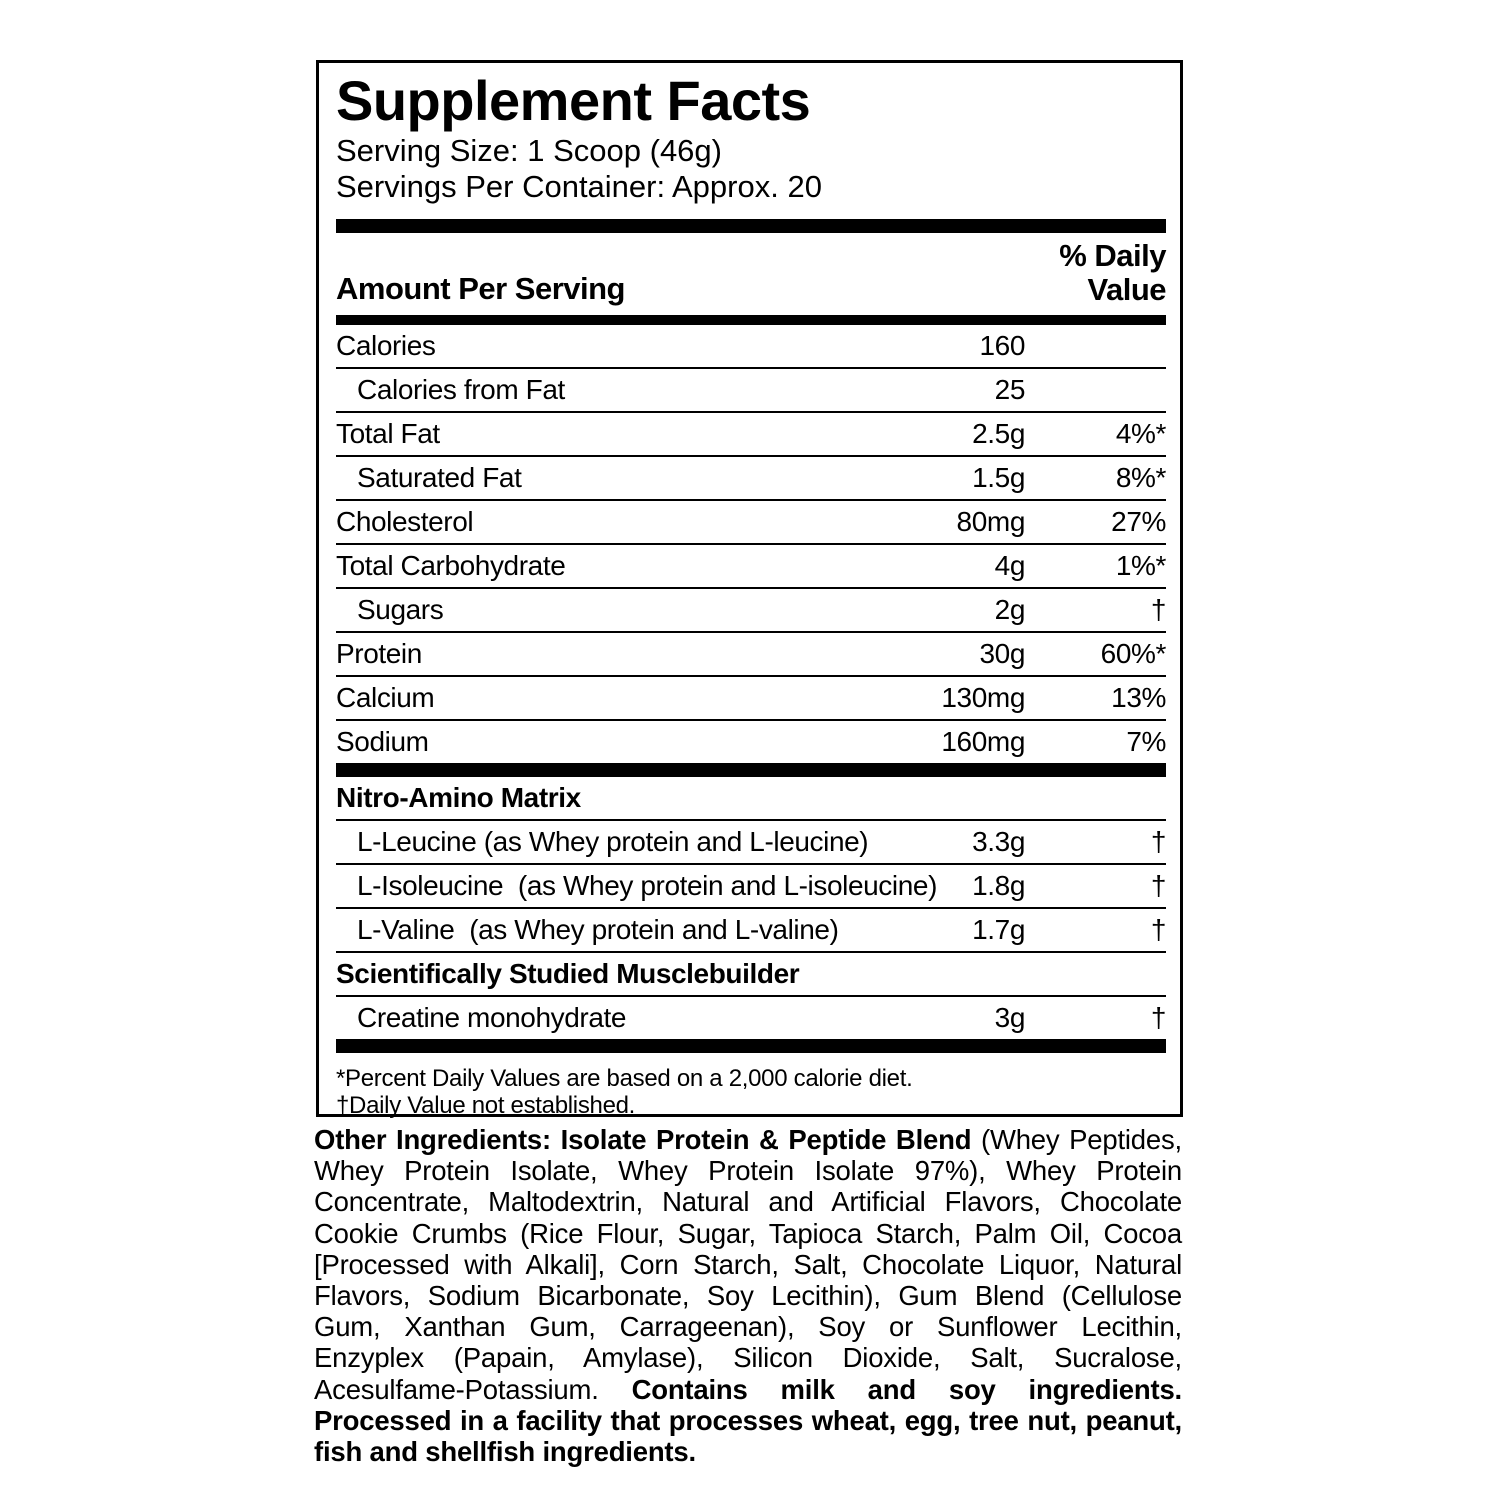 Image resolution: width=1500 pixels, height=1500 pixels. I want to click on row-label: Total Fat, so click(388, 433).